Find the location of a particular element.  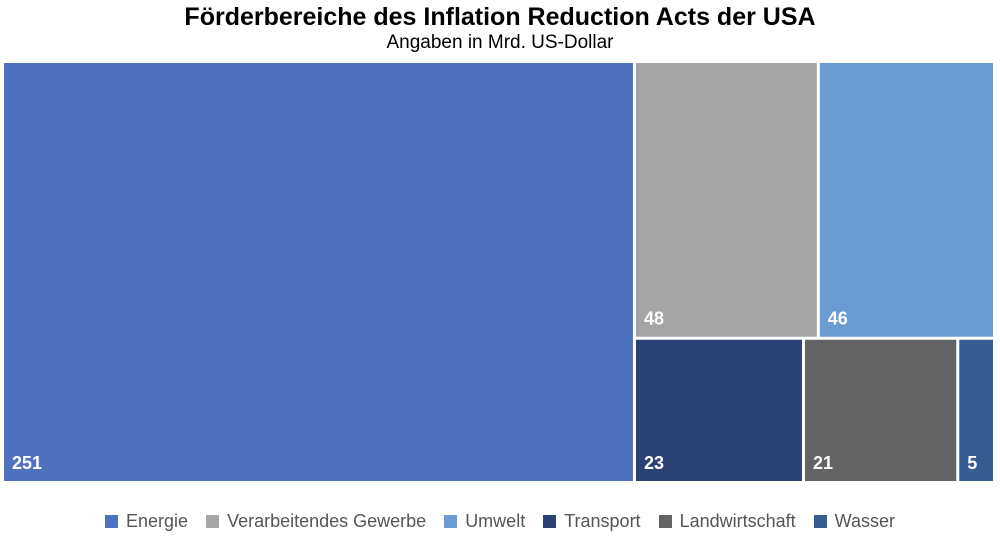

treemap-tile-transport is located at coordinates (718, 410).